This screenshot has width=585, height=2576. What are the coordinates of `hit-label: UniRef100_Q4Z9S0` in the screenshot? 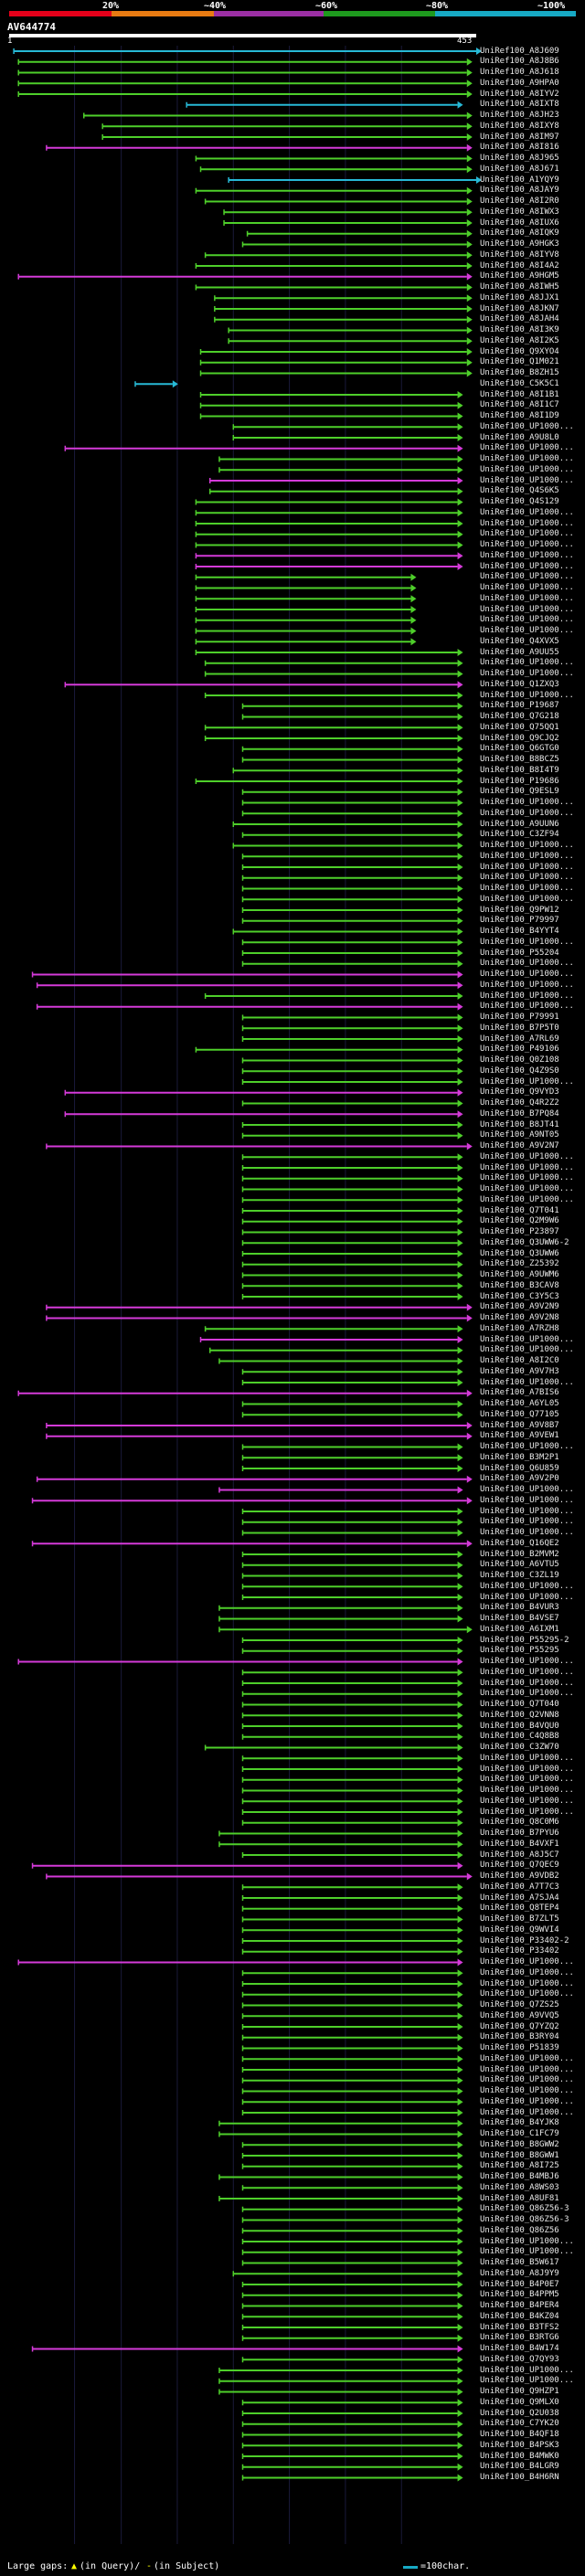 It's located at (519, 1070).